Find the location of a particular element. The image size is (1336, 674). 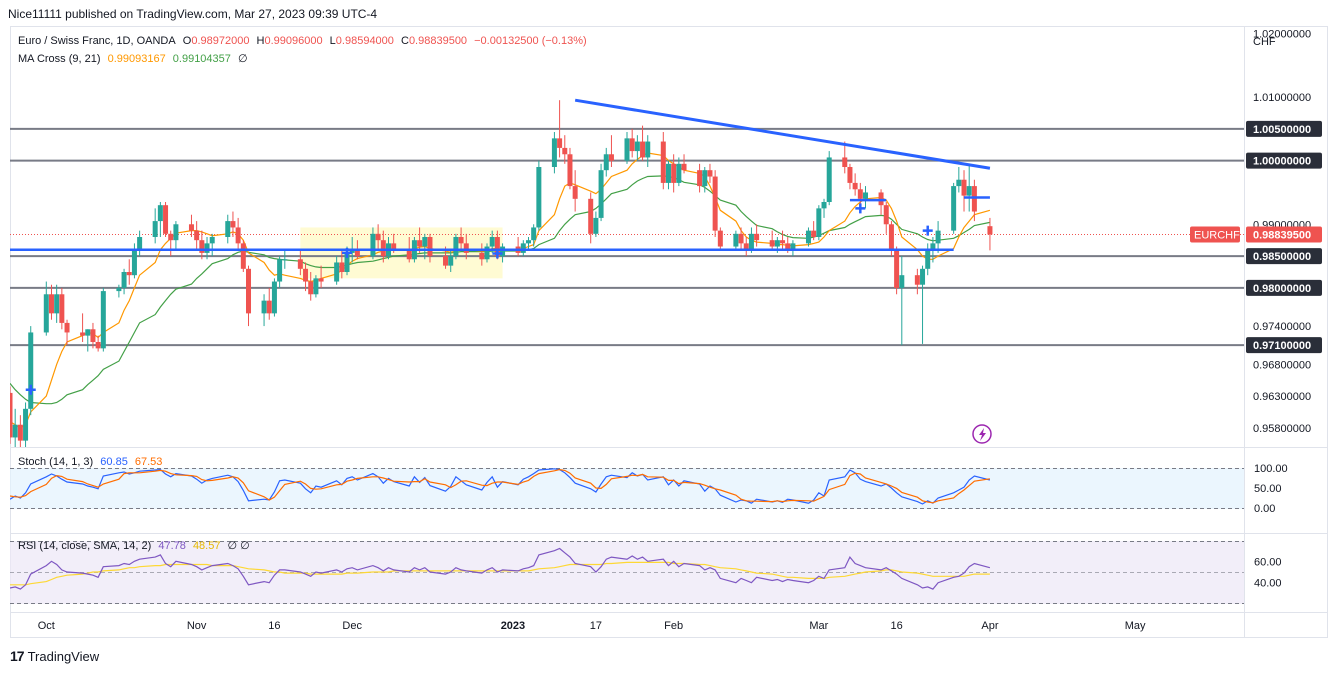

level-price-label-text: 0.98000000 is located at coordinates (1282, 289).